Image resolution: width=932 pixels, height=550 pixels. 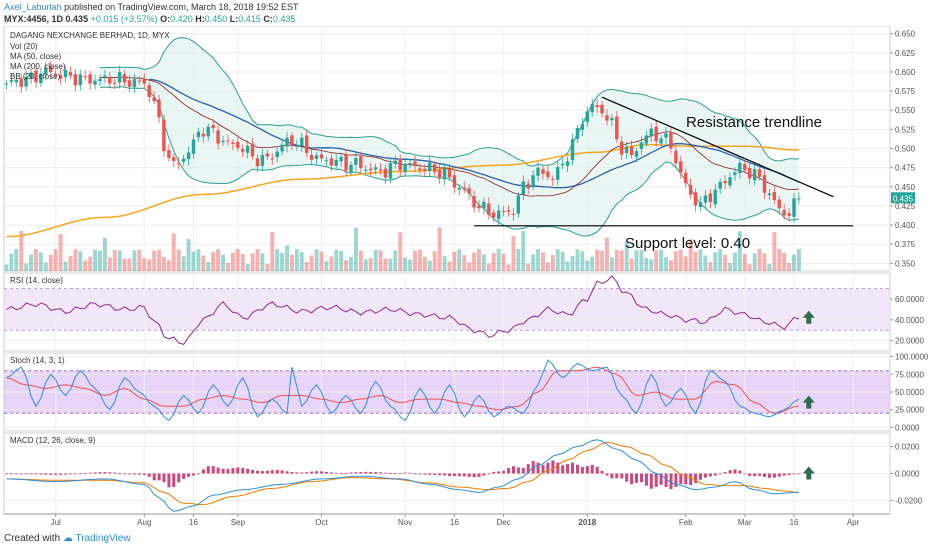 I want to click on price-y-tick-label: 0.375, so click(x=905, y=244).